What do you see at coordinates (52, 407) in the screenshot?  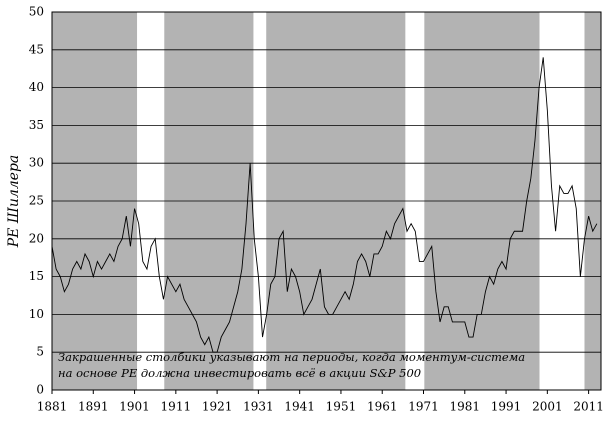 I see `x-tick-label: 1881` at bounding box center [52, 407].